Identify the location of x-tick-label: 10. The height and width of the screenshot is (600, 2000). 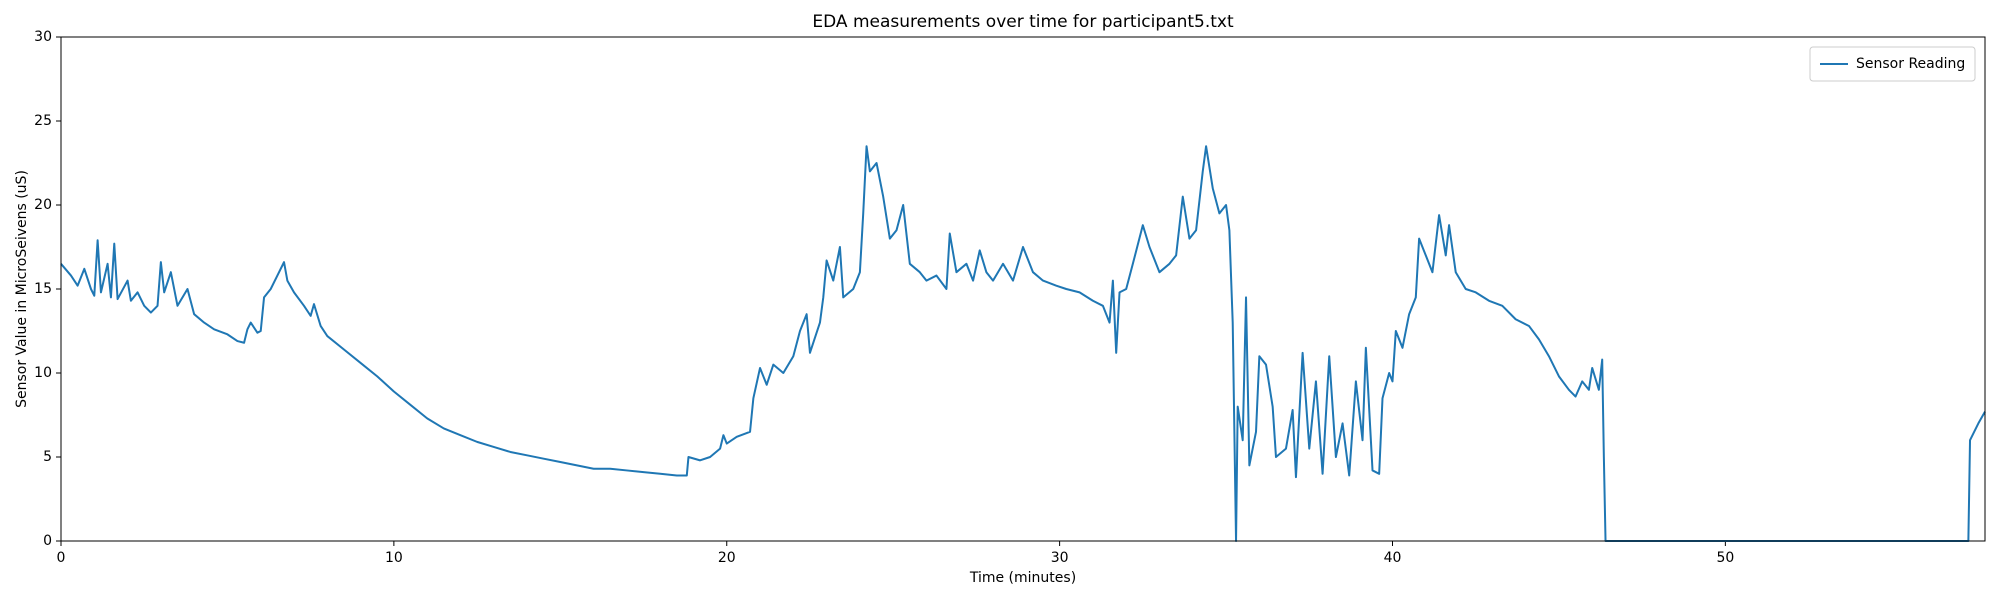
(394, 558).